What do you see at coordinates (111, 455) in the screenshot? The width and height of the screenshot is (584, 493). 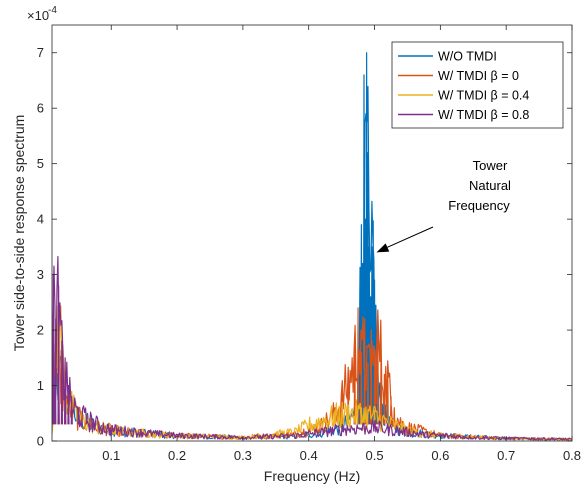 I see `x-tick-label: 0.1` at bounding box center [111, 455].